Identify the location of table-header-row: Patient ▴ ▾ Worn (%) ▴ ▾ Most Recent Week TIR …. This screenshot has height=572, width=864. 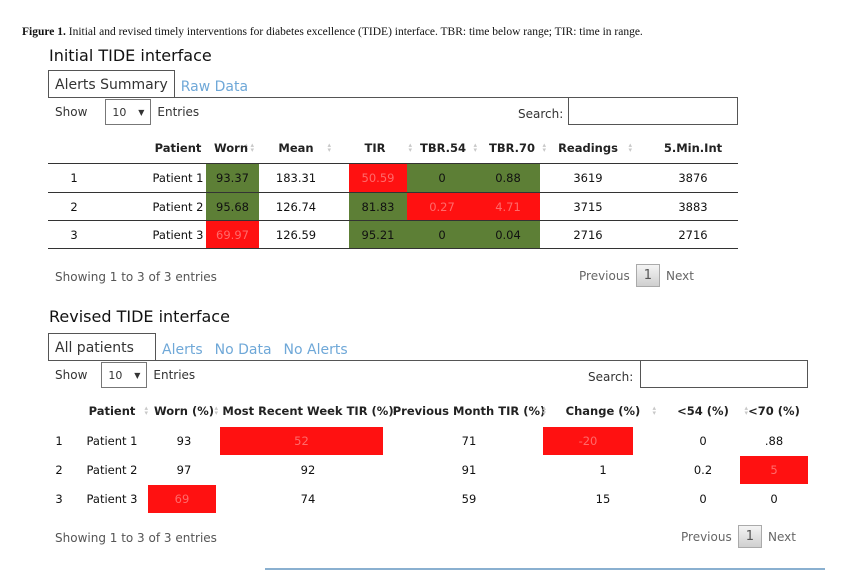
(428, 411).